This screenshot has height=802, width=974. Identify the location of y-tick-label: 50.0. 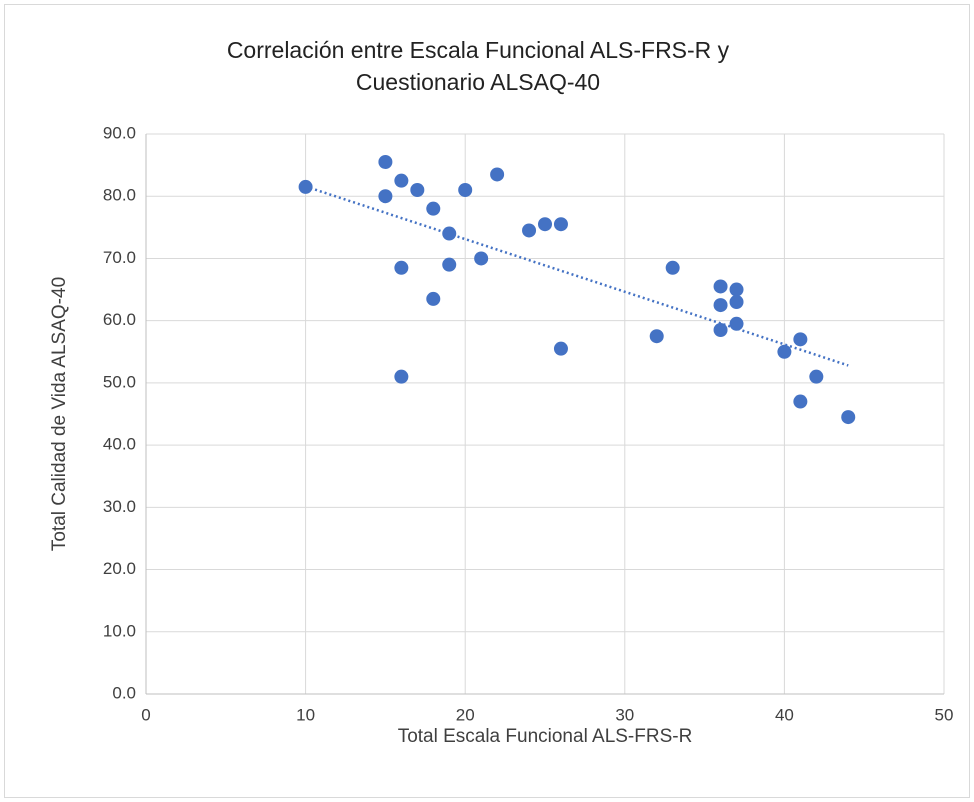
(119, 381).